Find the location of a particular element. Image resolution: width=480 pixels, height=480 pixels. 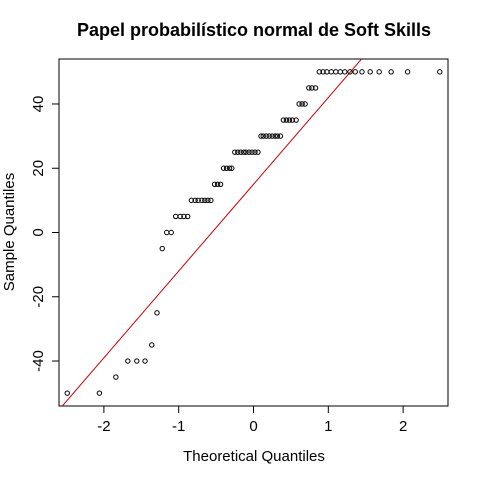

x-tick-label: 0 is located at coordinates (253, 426).